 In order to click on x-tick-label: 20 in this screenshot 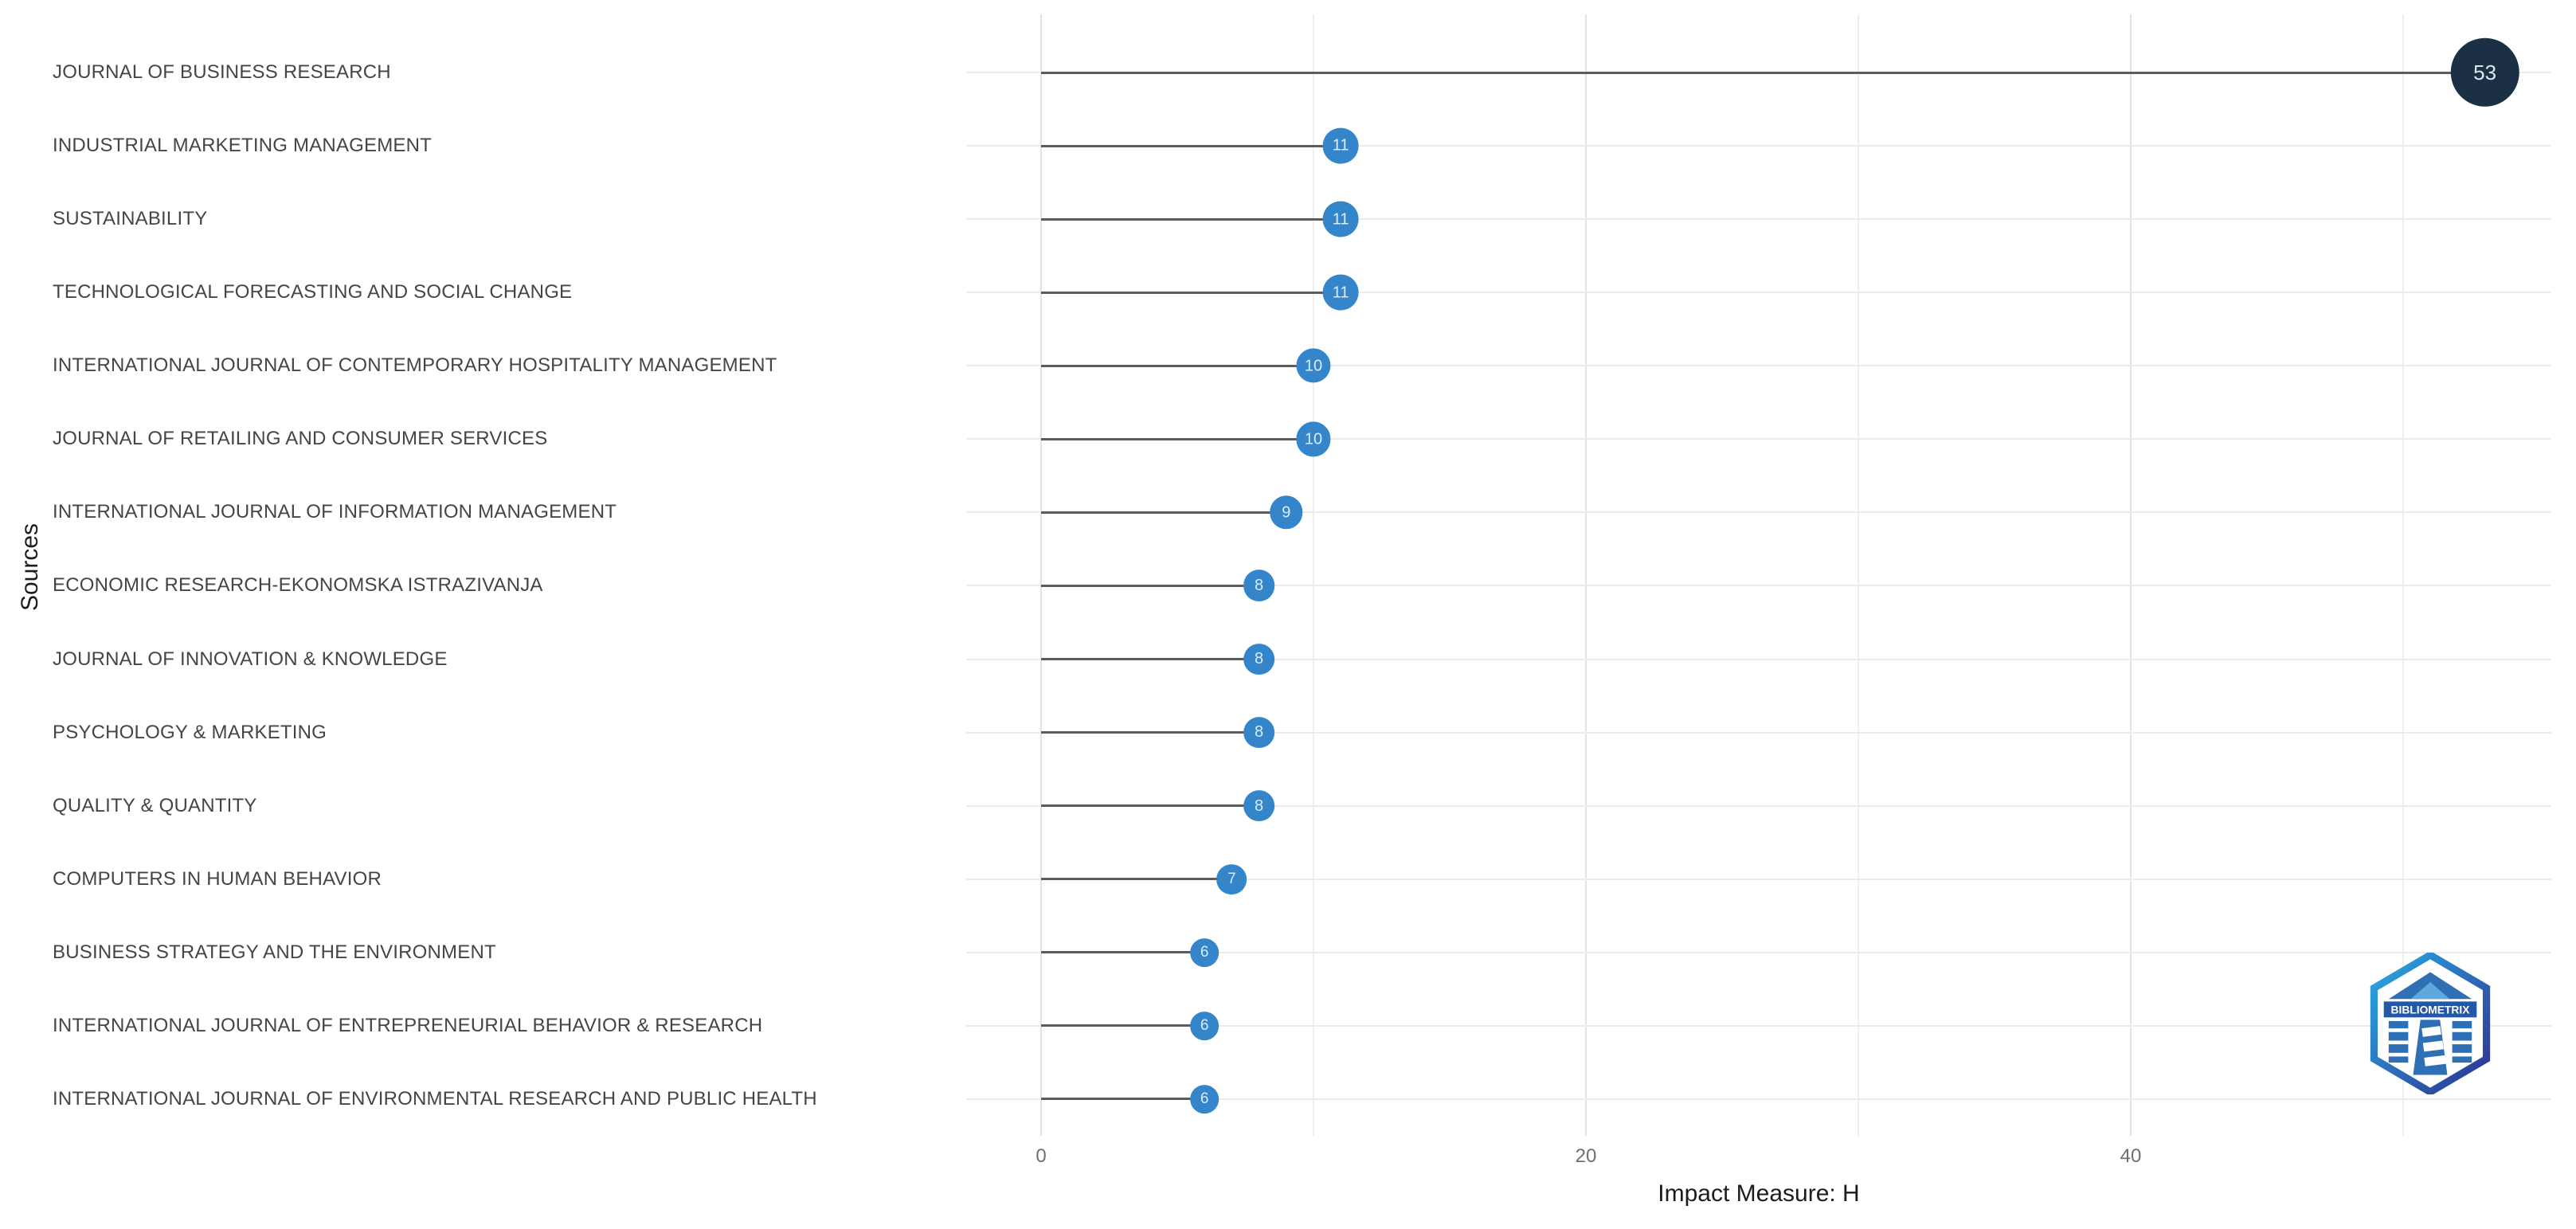, I will do `click(1586, 1156)`.